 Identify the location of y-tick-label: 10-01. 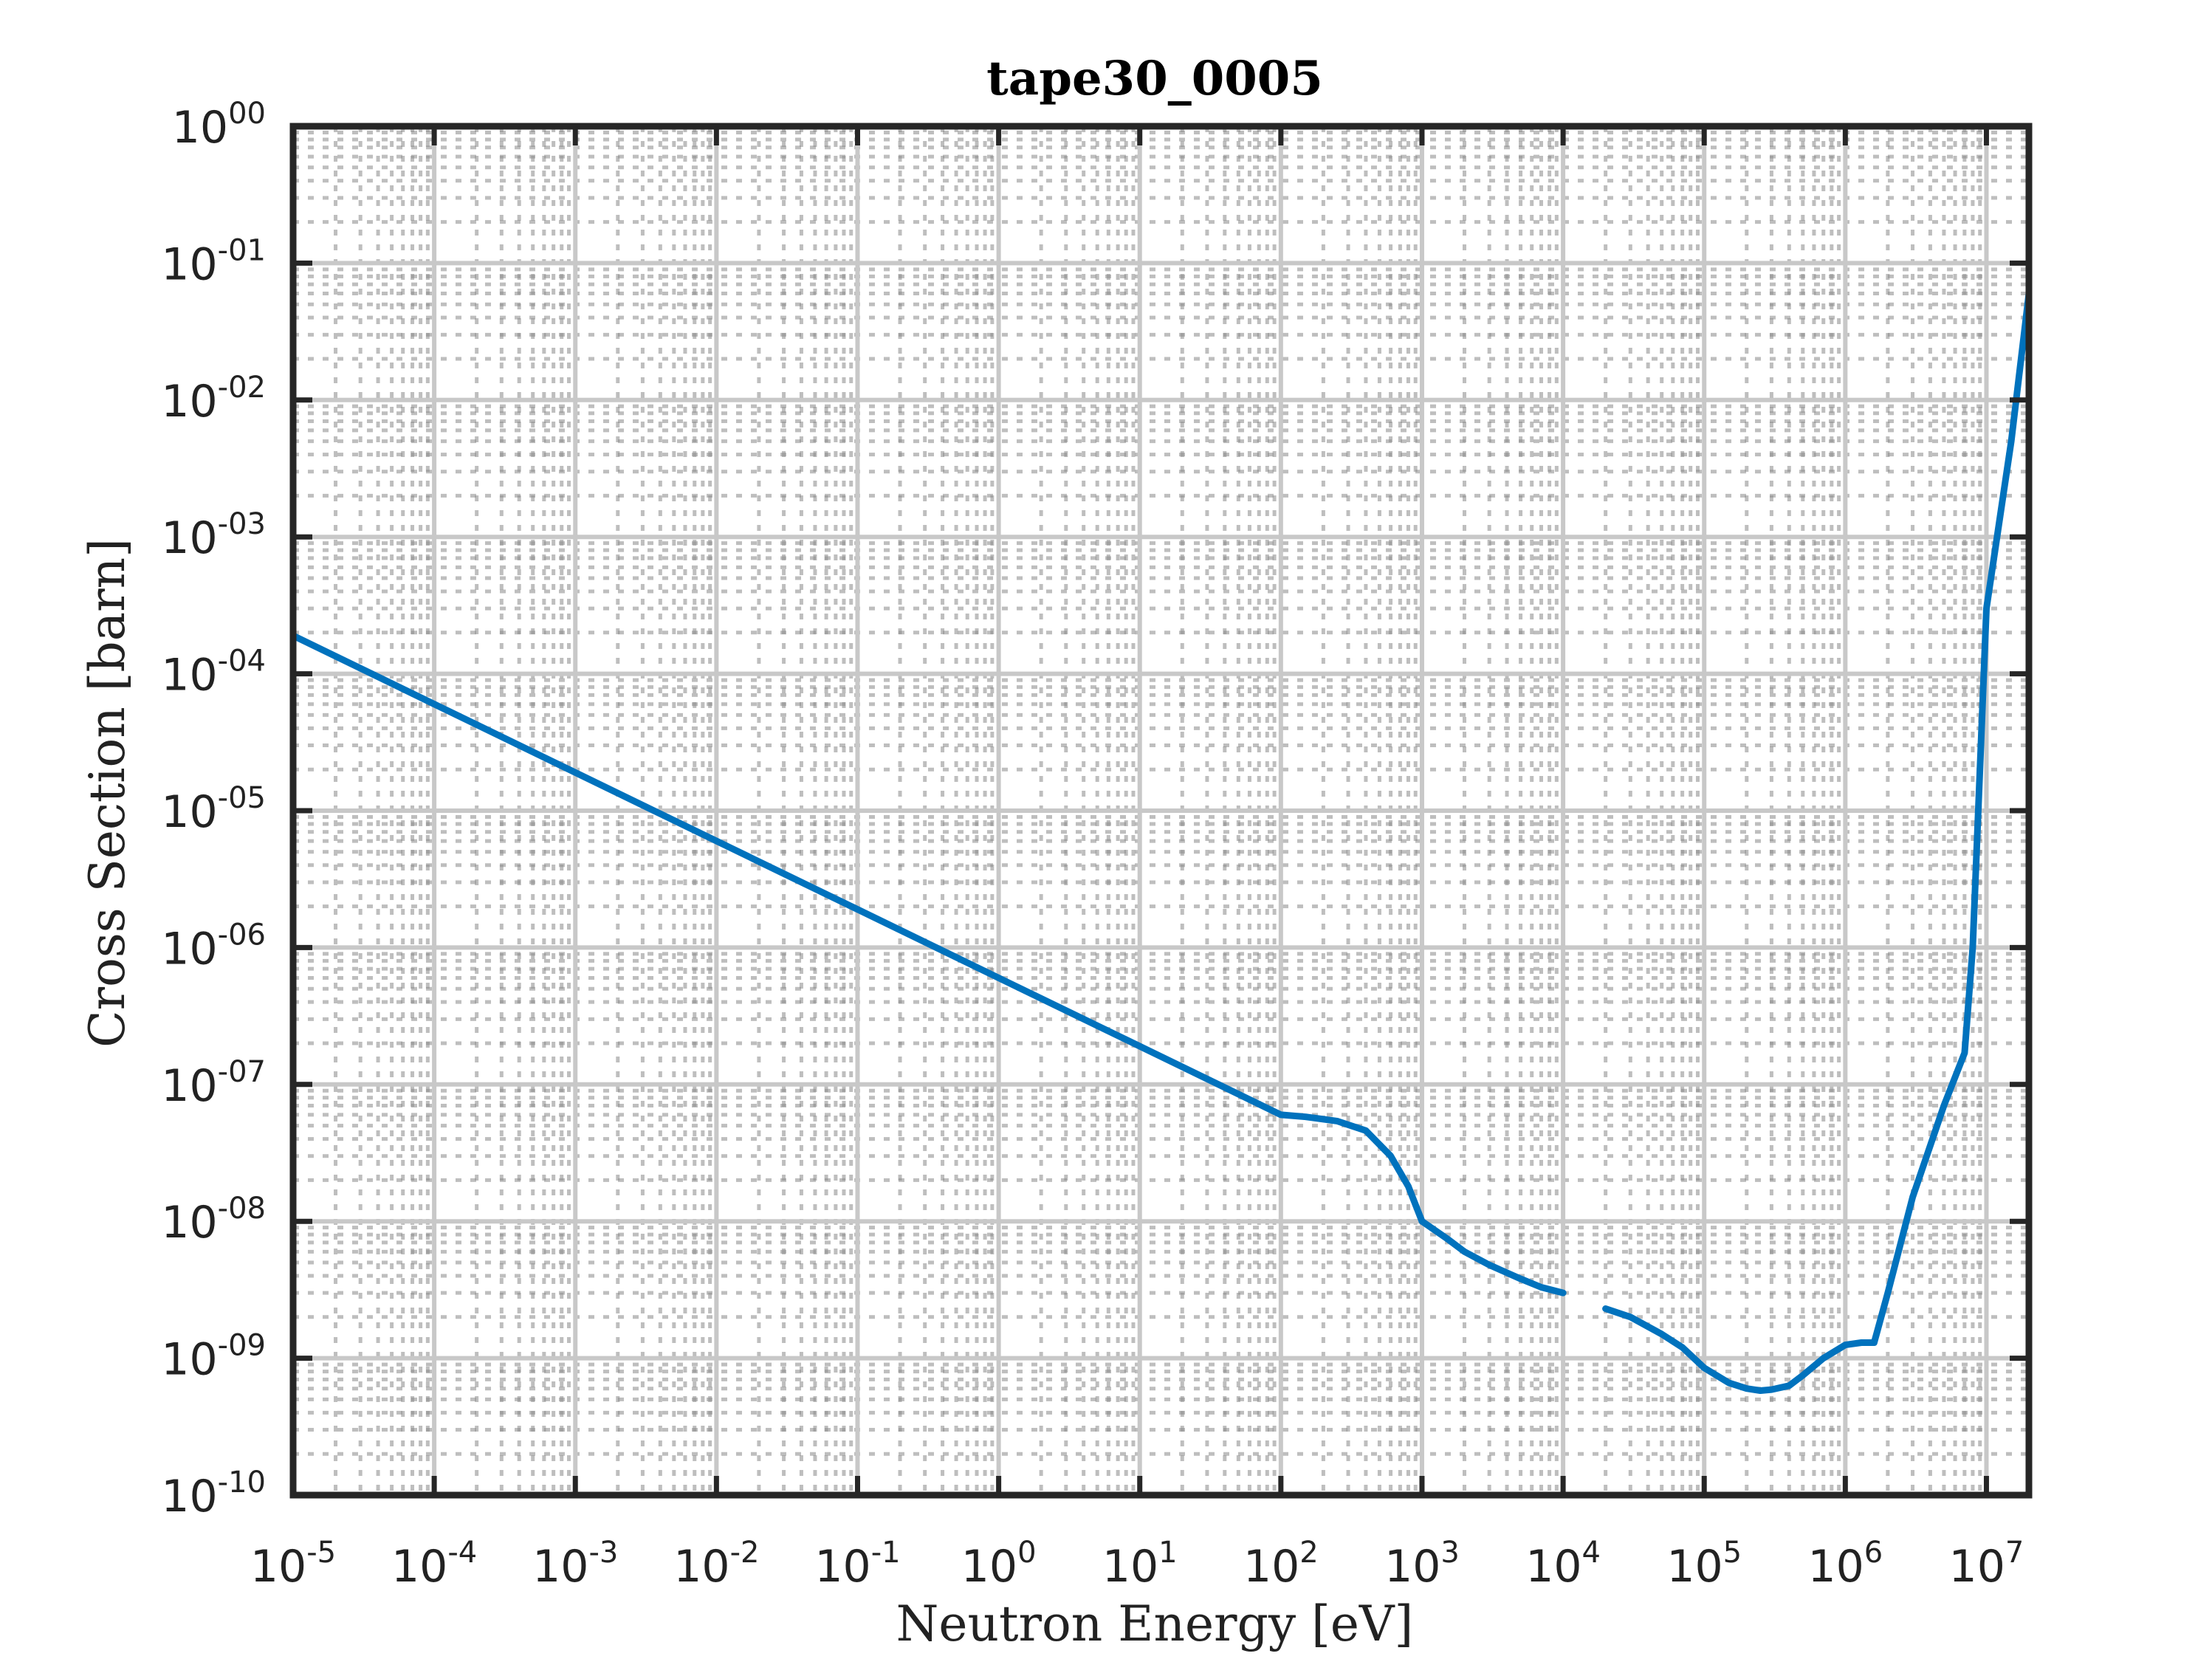
(213, 261).